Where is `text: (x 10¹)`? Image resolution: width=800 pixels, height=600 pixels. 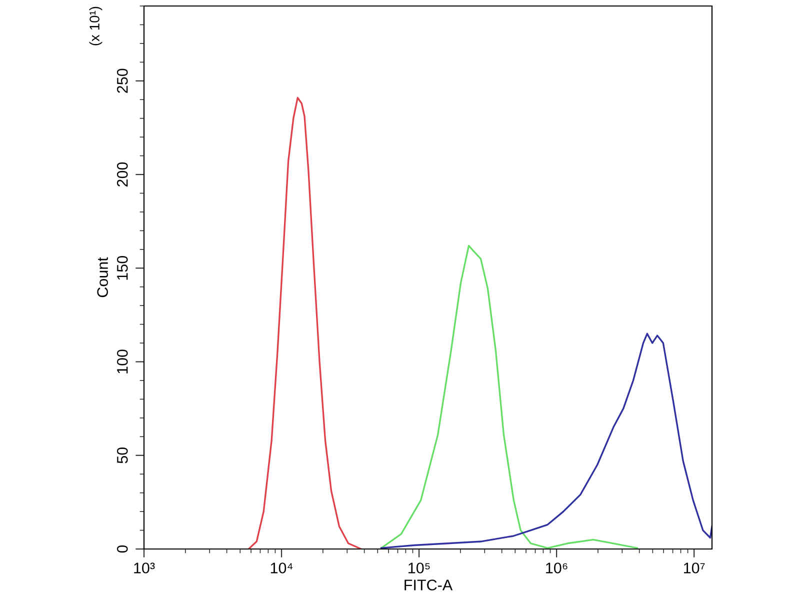
text: (x 10¹) is located at coordinates (95, 26).